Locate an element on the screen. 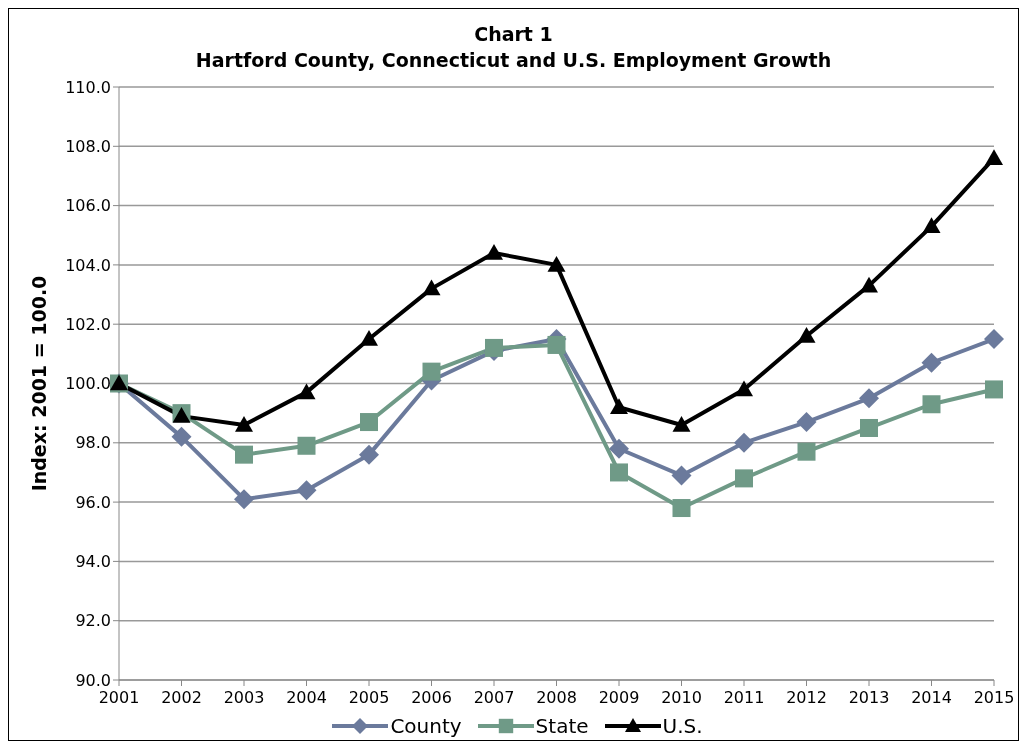  y-tick-label: 104.0 is located at coordinates (88, 265).